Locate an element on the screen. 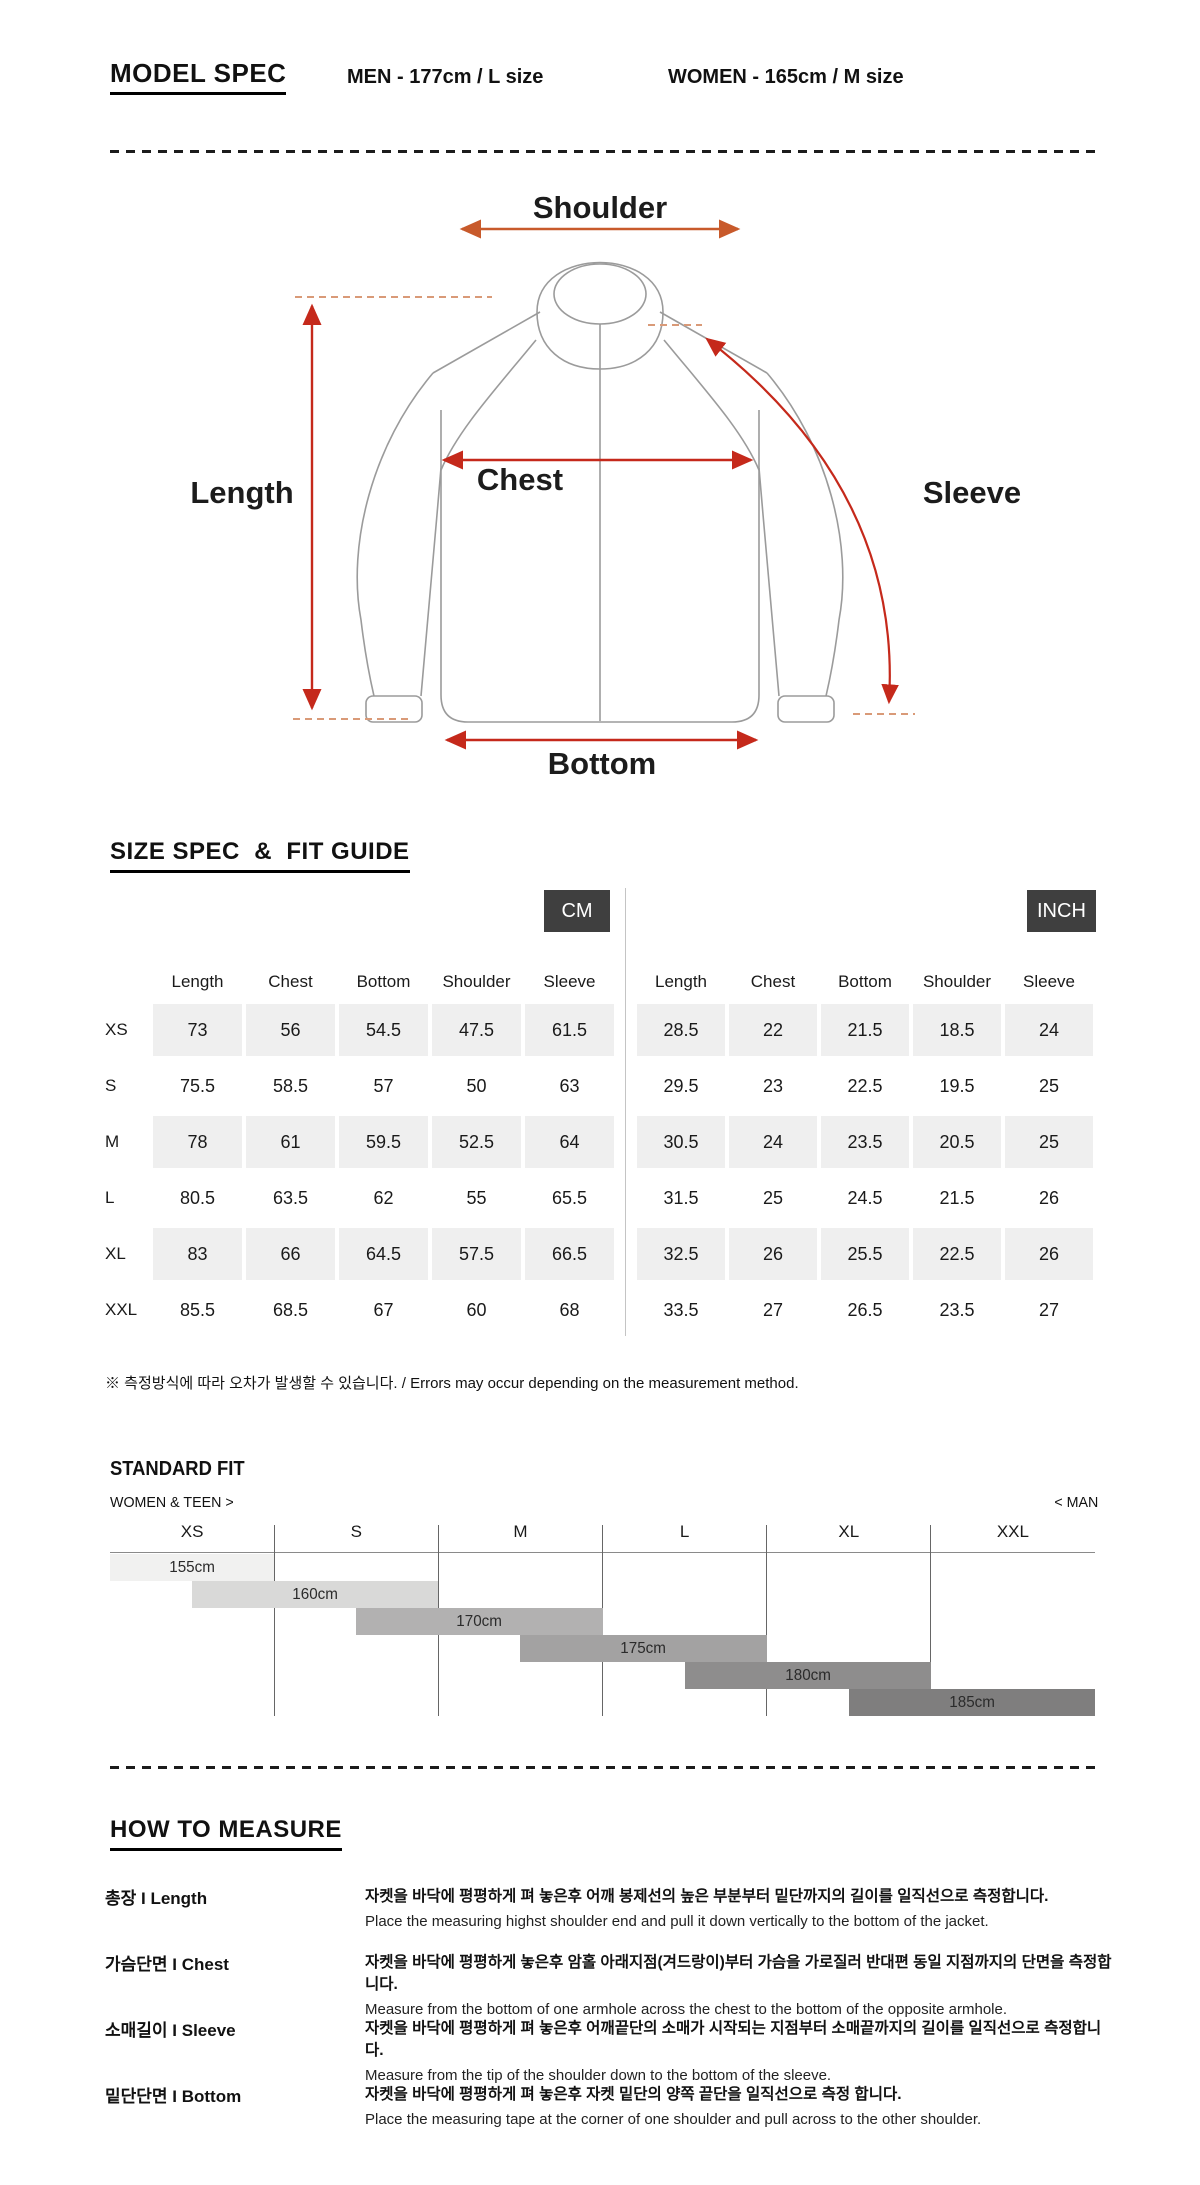 The image size is (1200, 2185). measure-row-label: 소매길이 I Sleeve is located at coordinates (170, 2030).